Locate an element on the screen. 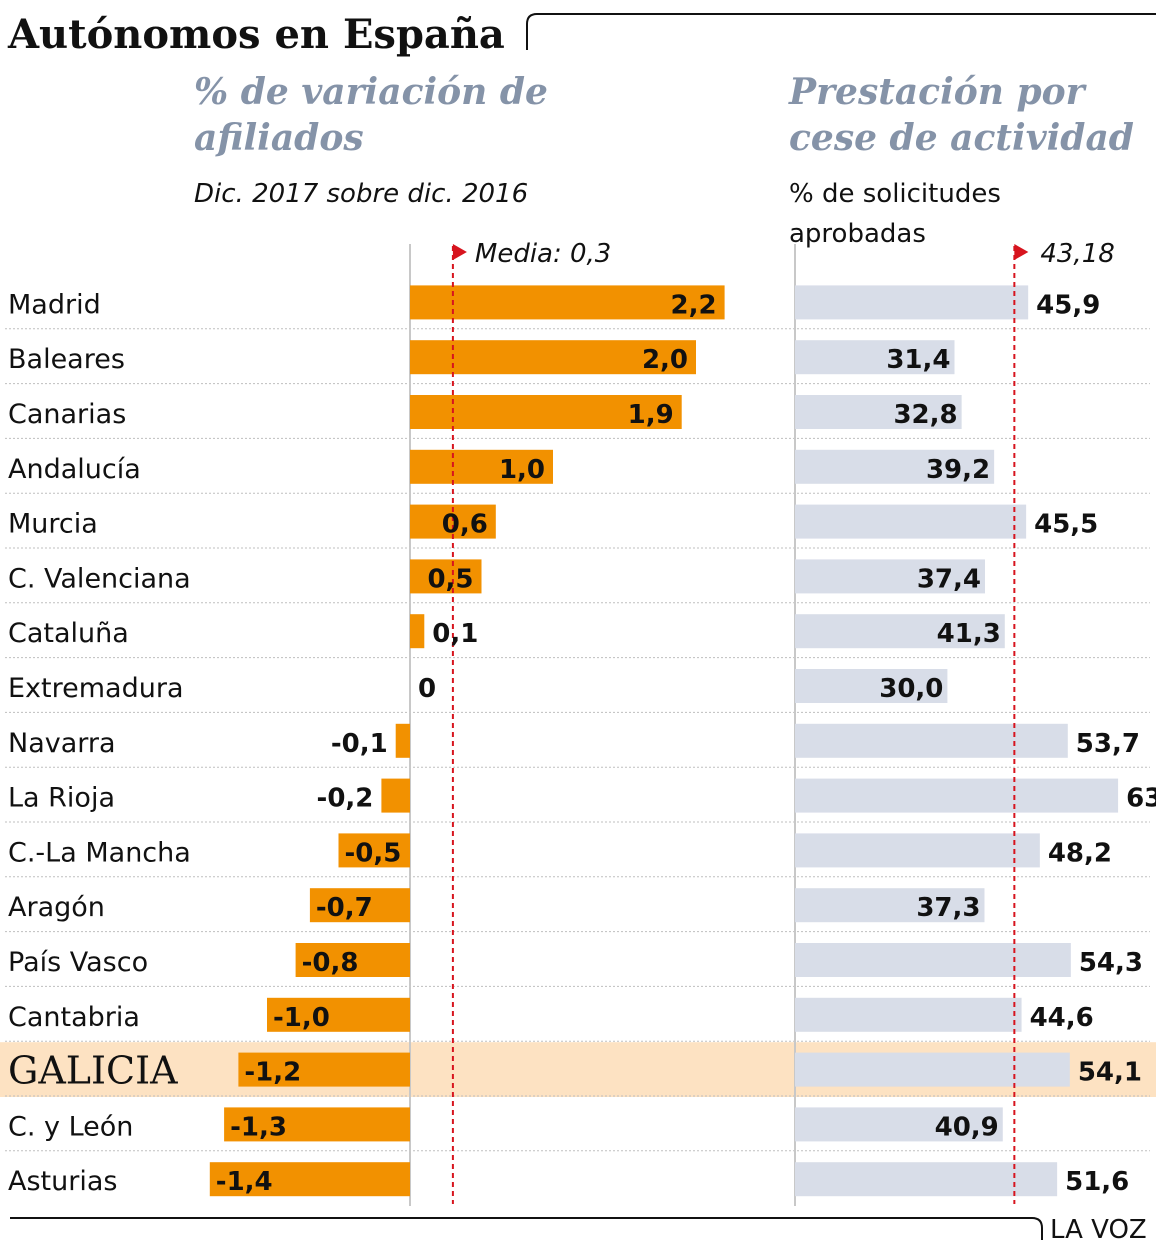 The width and height of the screenshot is (1156, 1252). prestacion-bar-extremadura is located at coordinates (871, 686).